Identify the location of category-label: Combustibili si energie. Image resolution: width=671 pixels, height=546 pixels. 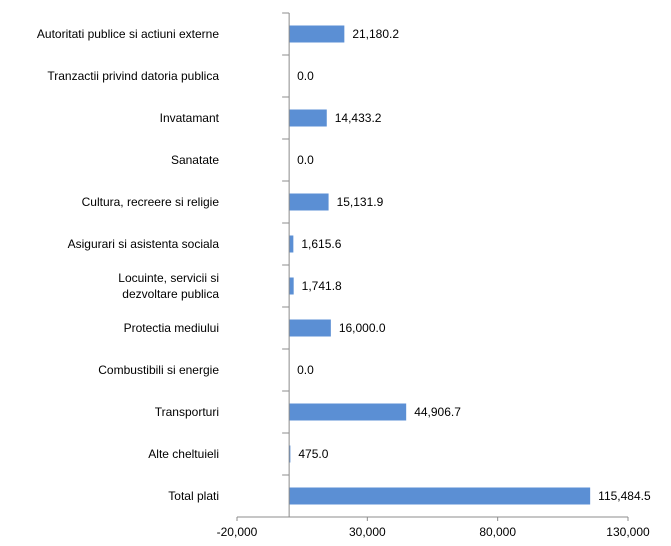
(158, 370).